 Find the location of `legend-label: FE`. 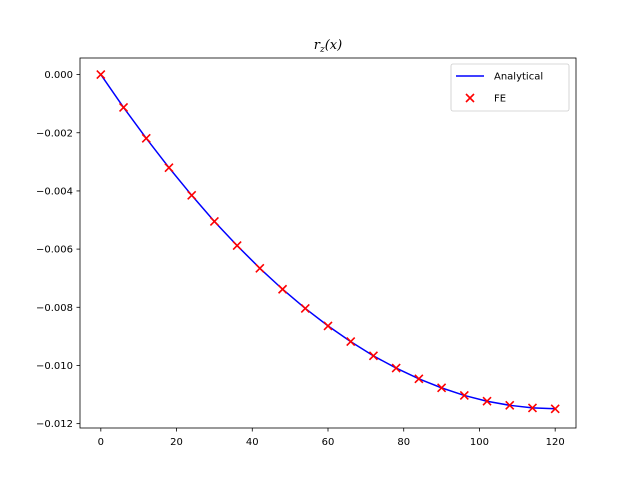

legend-label: FE is located at coordinates (500, 99).